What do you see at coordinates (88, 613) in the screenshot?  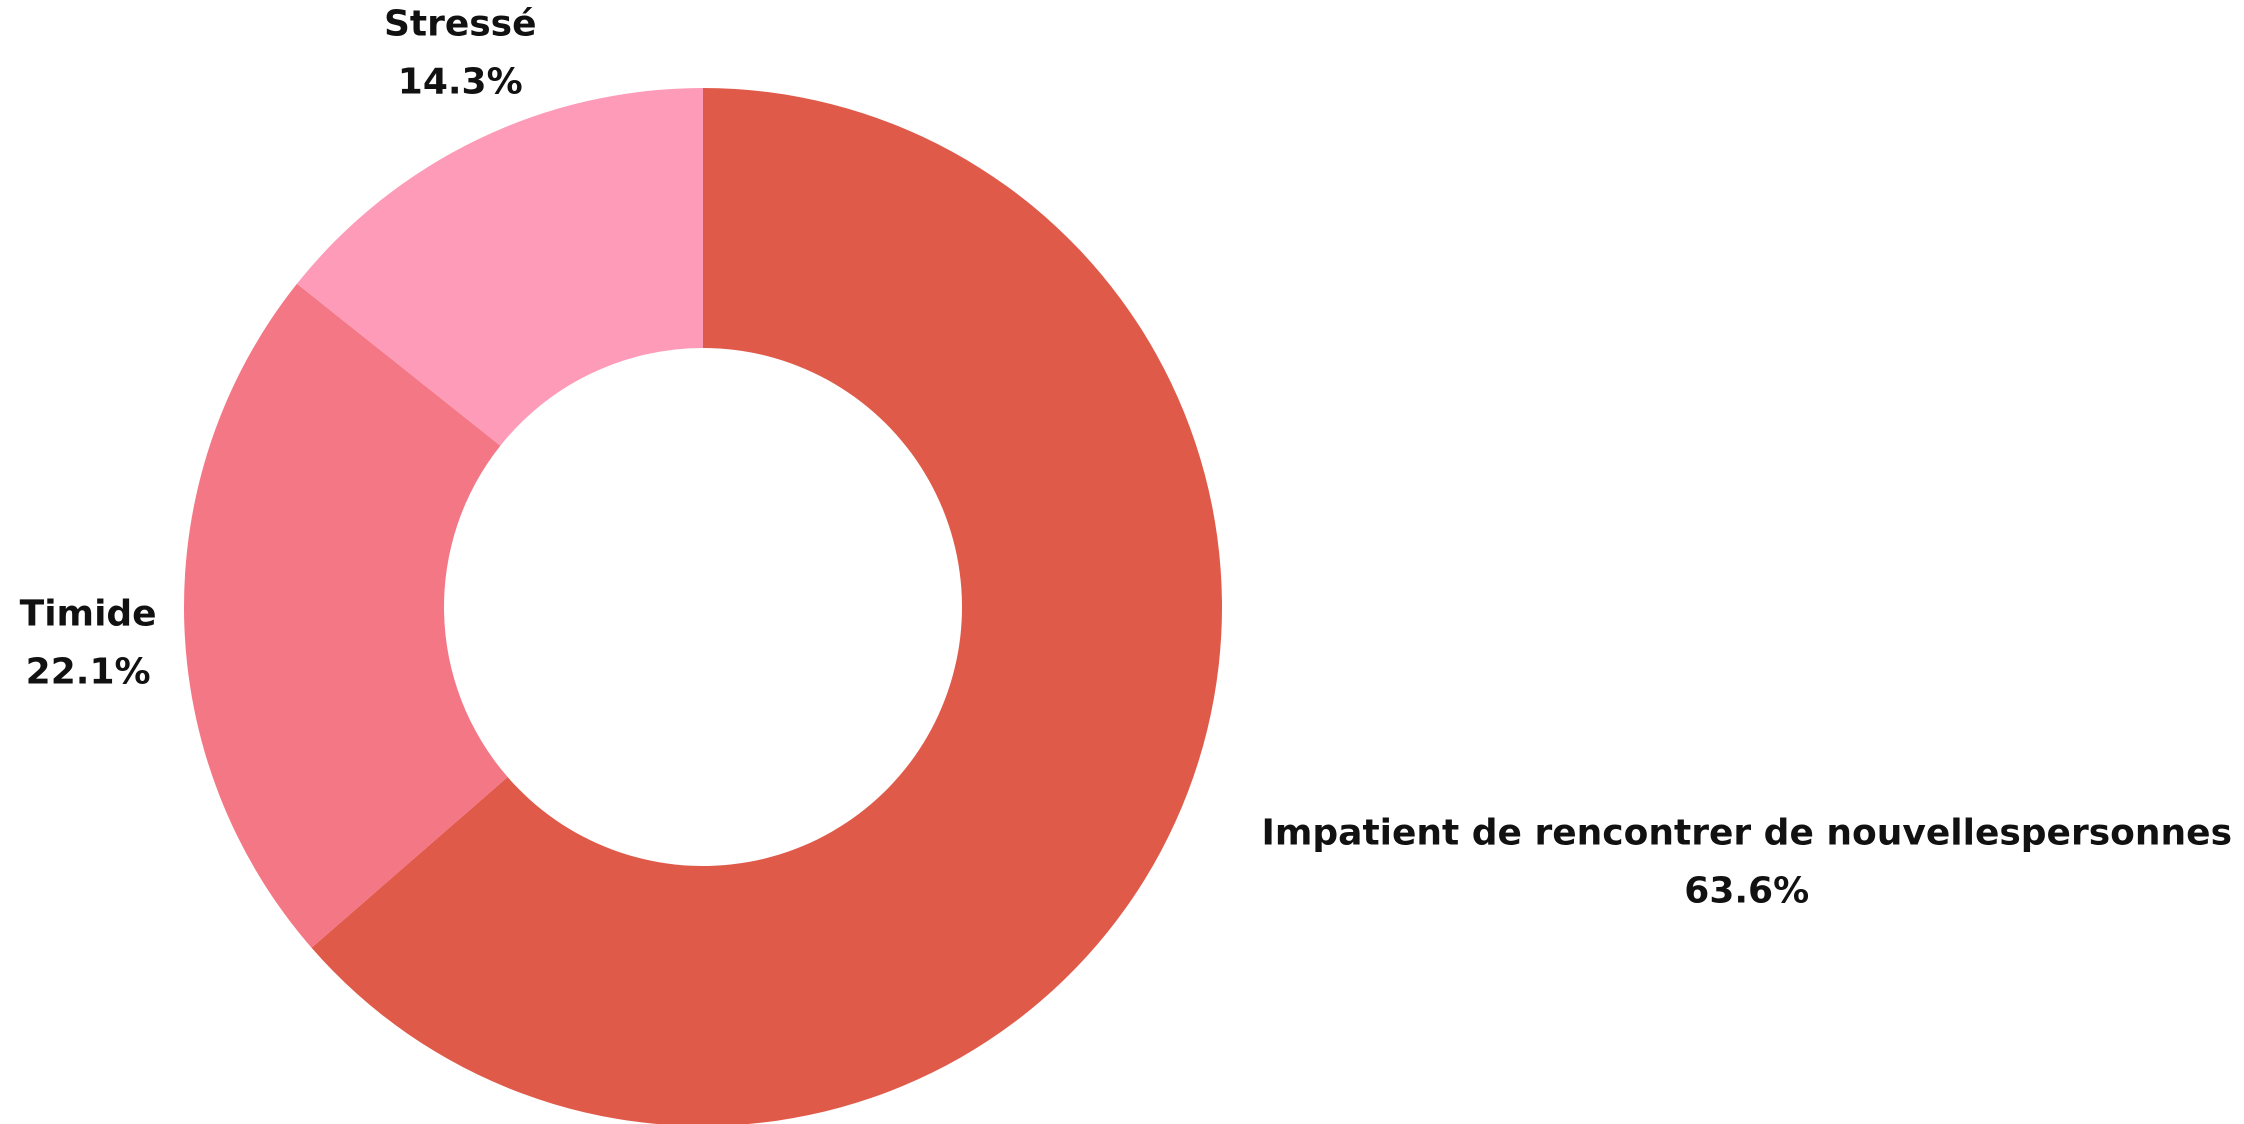 I see `slice-label: Timide` at bounding box center [88, 613].